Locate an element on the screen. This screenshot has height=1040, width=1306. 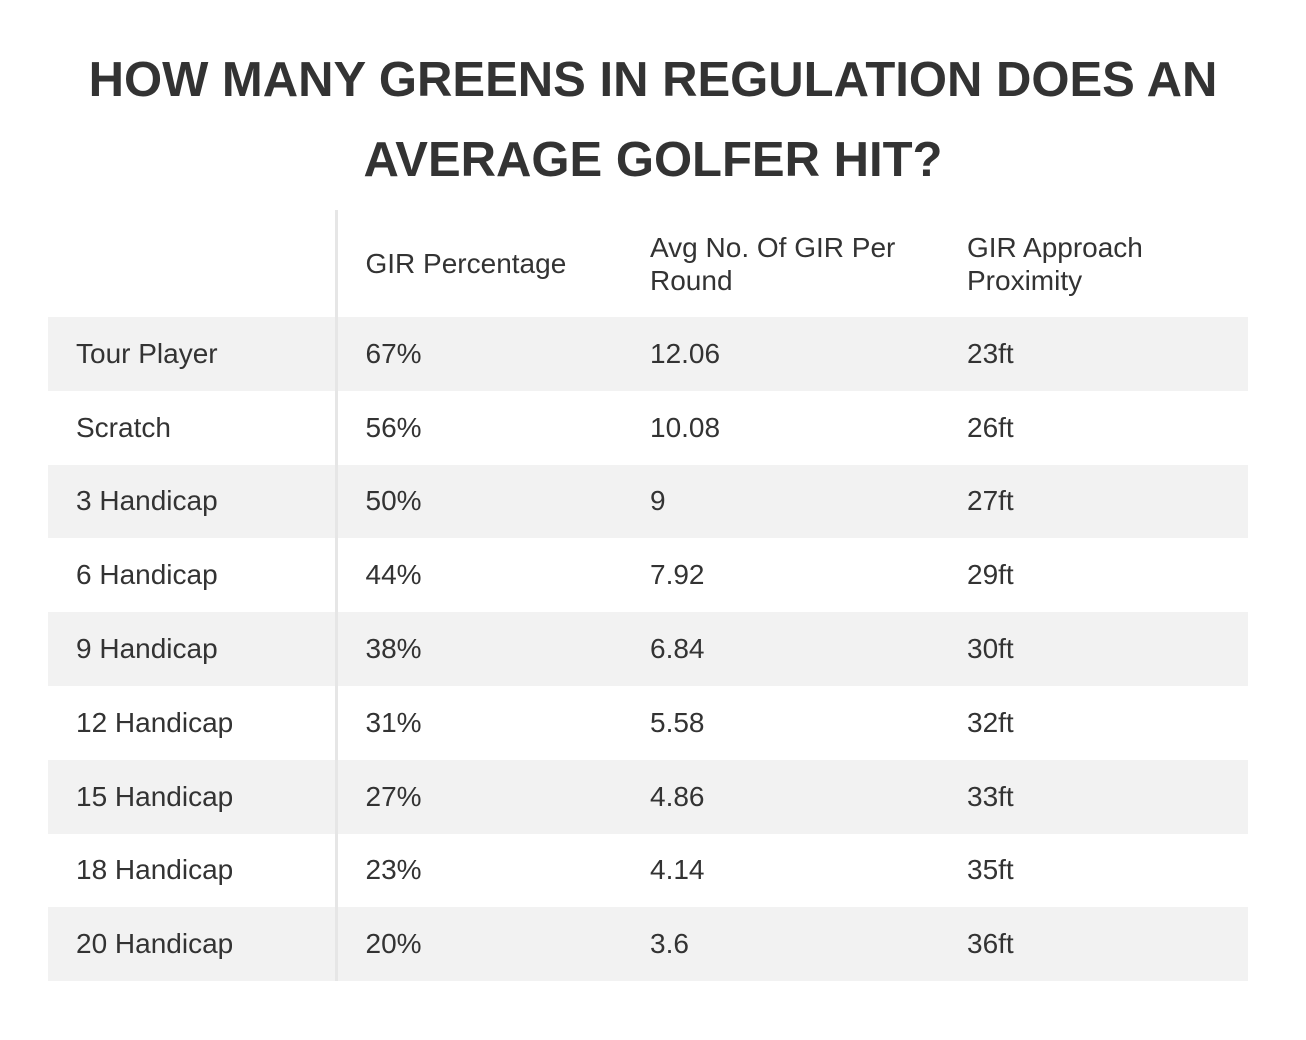
table-row: 9 Handicap 38% 6.84 30ft is located at coordinates (648, 649).